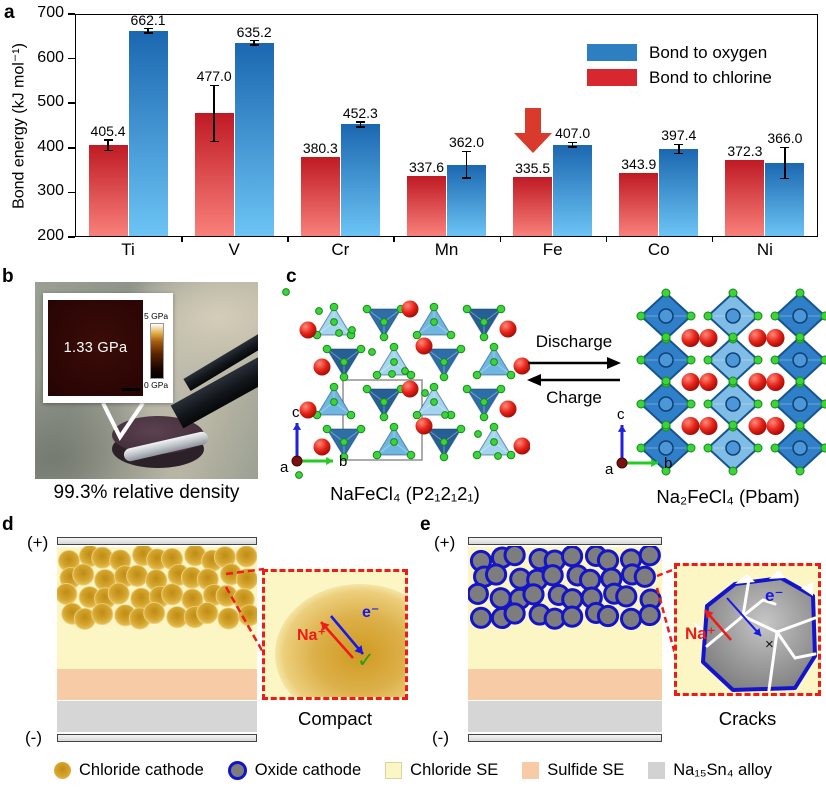  Describe the element at coordinates (9, 12) in the screenshot. I see `panel-a-label: a` at that location.